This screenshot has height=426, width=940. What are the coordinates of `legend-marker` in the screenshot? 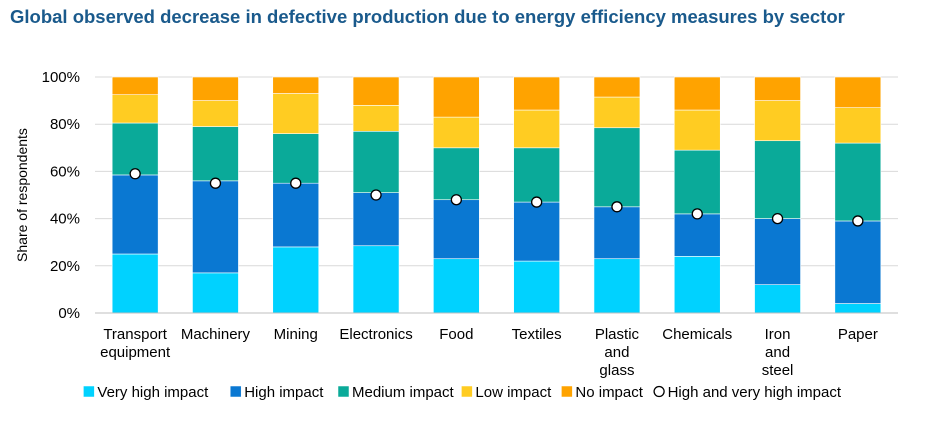 It's located at (659, 391).